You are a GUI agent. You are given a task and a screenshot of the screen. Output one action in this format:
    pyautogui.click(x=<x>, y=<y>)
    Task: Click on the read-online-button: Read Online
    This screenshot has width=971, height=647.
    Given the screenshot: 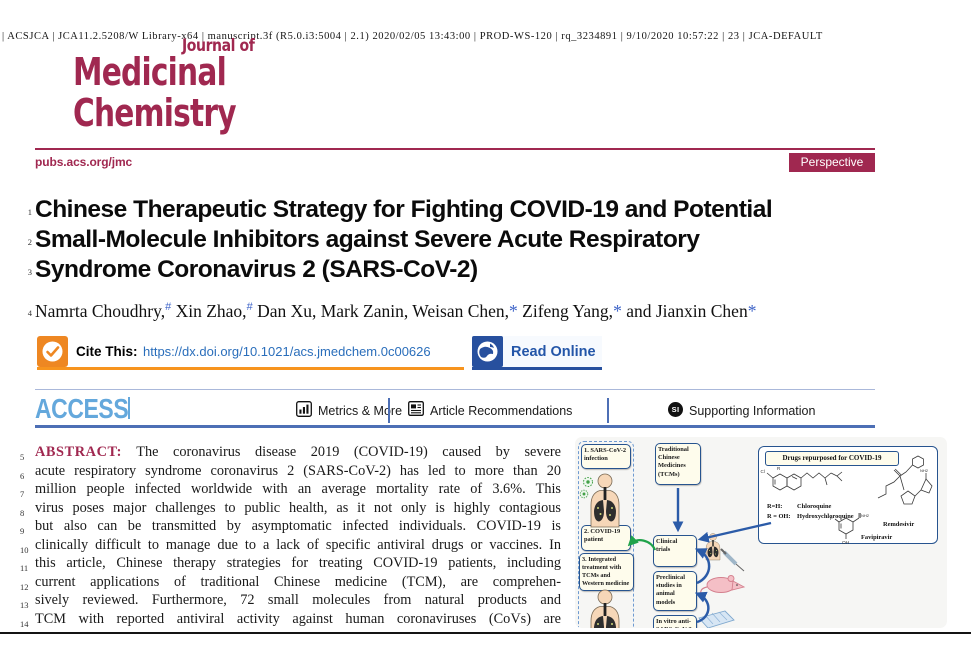 What is the action you would take?
    pyautogui.click(x=537, y=353)
    